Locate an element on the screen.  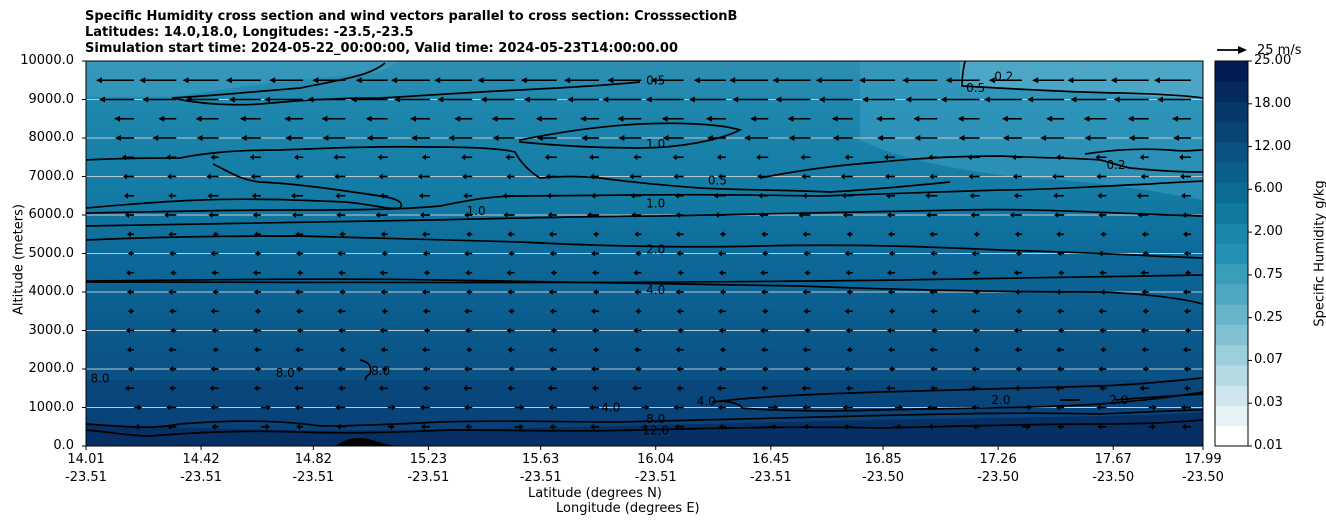
x-tick-lat: 16.45 is located at coordinates (771, 459).